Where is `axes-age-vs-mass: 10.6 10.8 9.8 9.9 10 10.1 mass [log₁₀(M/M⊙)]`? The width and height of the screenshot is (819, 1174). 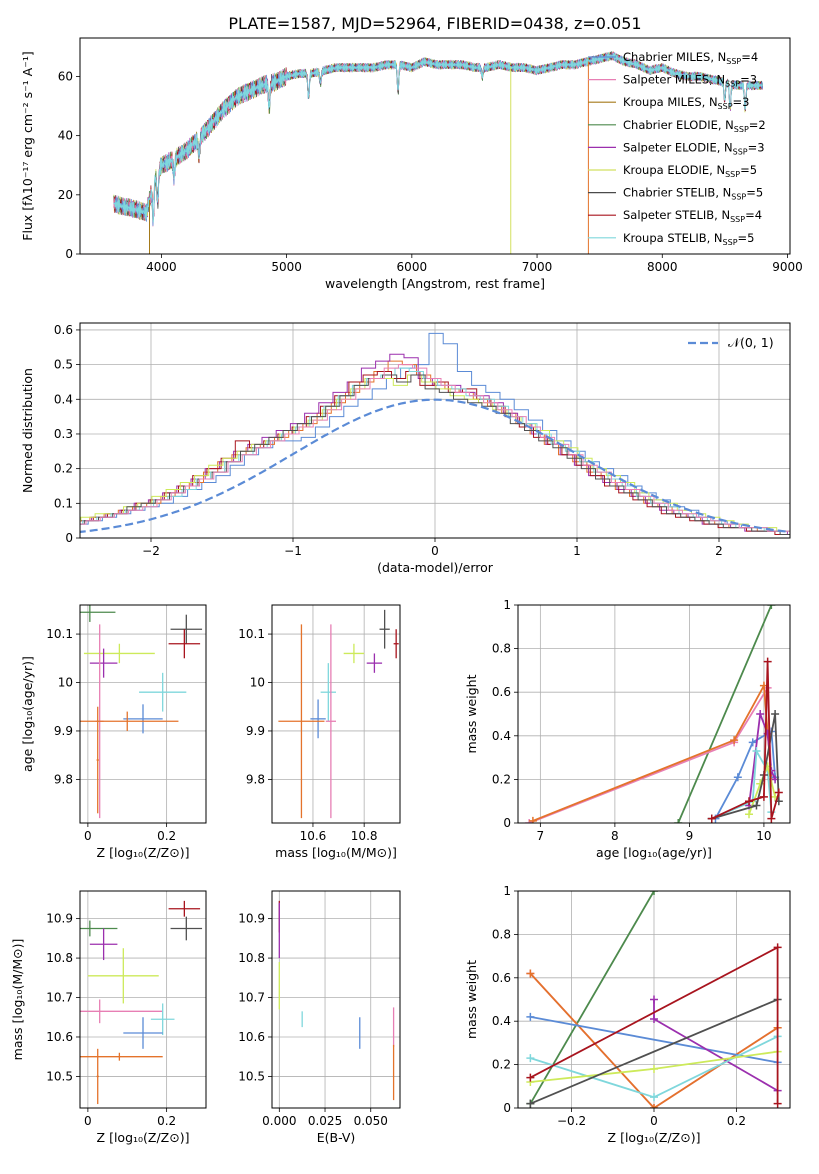 axes-age-vs-mass: 10.6 10.8 9.8 9.9 10 10.1 mass [log₁₀(M/M⊙)] is located at coordinates (319, 732).